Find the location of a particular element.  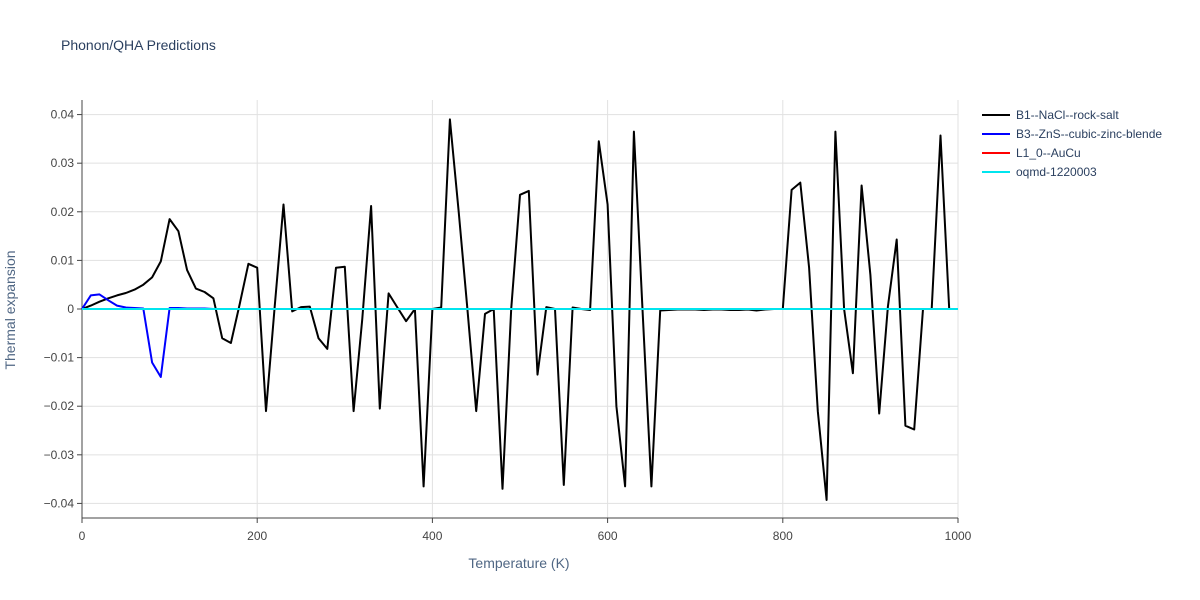

legend-item: L1_0--AuCu is located at coordinates (1031, 153).